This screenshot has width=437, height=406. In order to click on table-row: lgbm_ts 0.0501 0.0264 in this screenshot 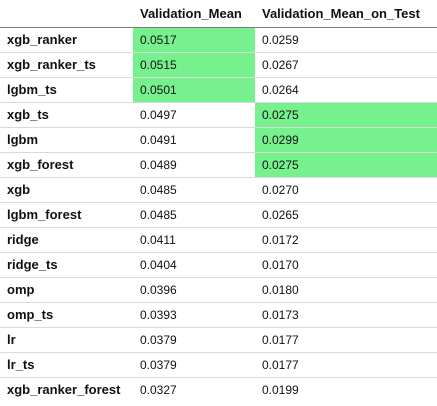, I will do `click(218, 90)`.